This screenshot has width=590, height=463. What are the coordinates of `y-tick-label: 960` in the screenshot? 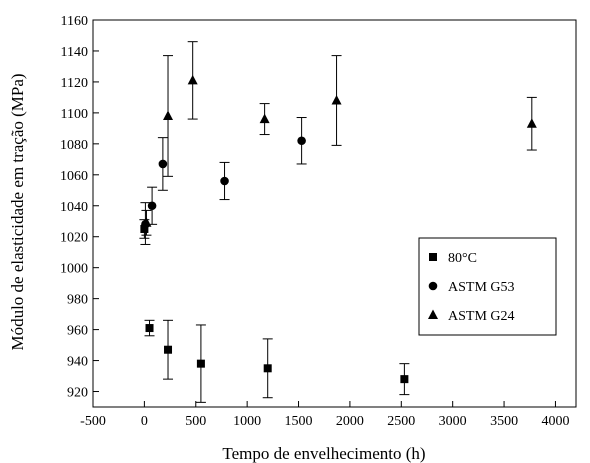 It's located at (77, 331).